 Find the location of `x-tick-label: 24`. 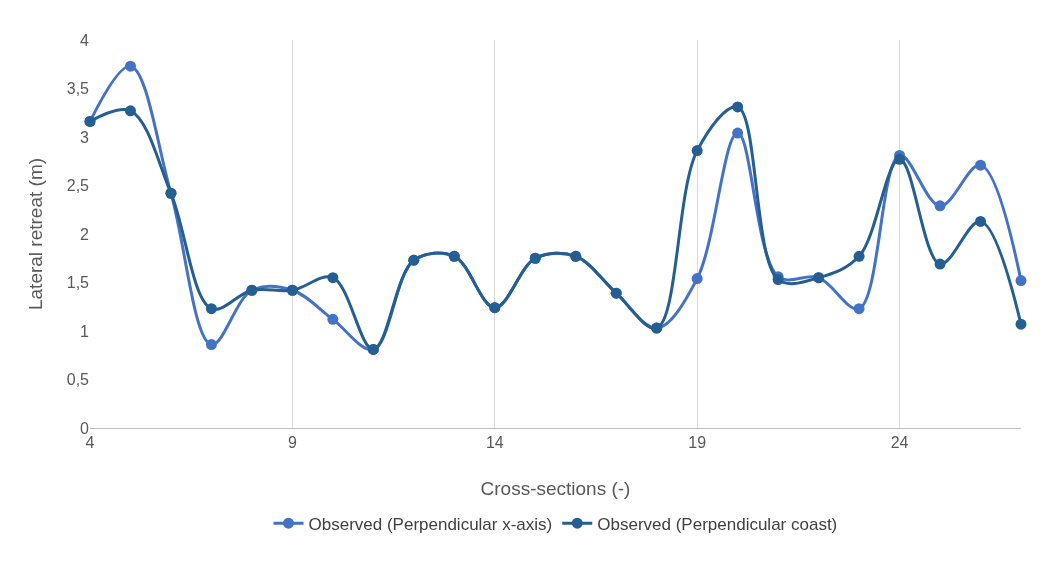

x-tick-label: 24 is located at coordinates (899, 443).